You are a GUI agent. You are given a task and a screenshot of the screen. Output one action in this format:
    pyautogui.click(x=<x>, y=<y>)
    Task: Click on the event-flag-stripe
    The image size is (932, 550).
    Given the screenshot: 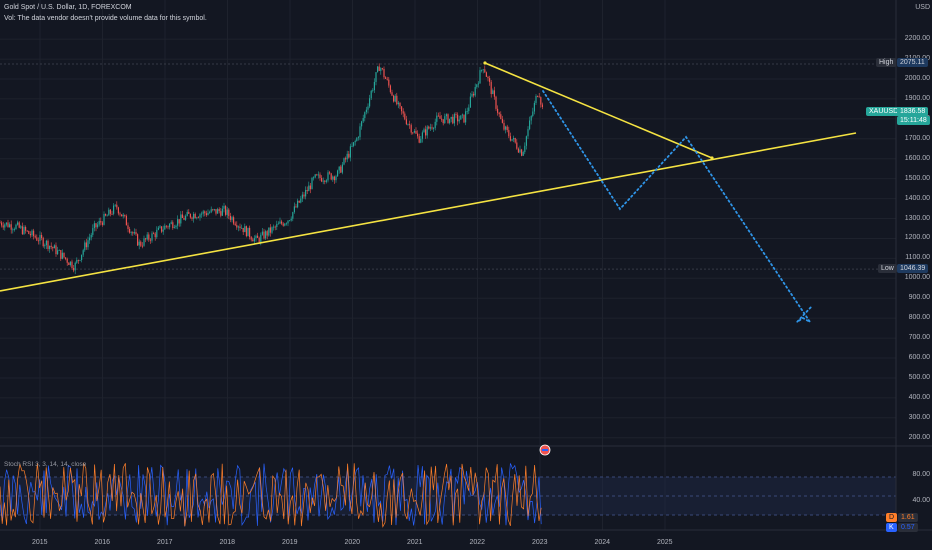 What is the action you would take?
    pyautogui.click(x=545, y=450)
    